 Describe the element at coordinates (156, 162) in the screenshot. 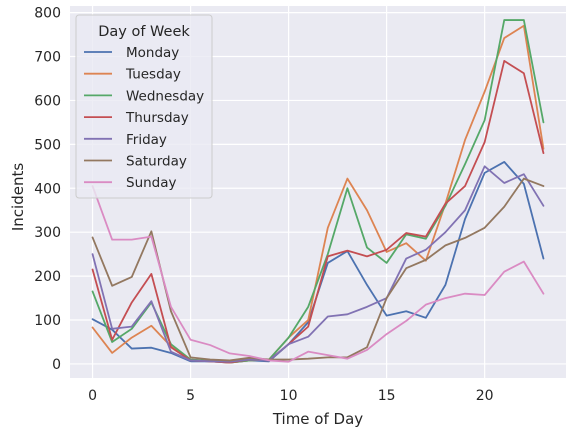

I see `legend-label-saturday: Saturday` at that location.